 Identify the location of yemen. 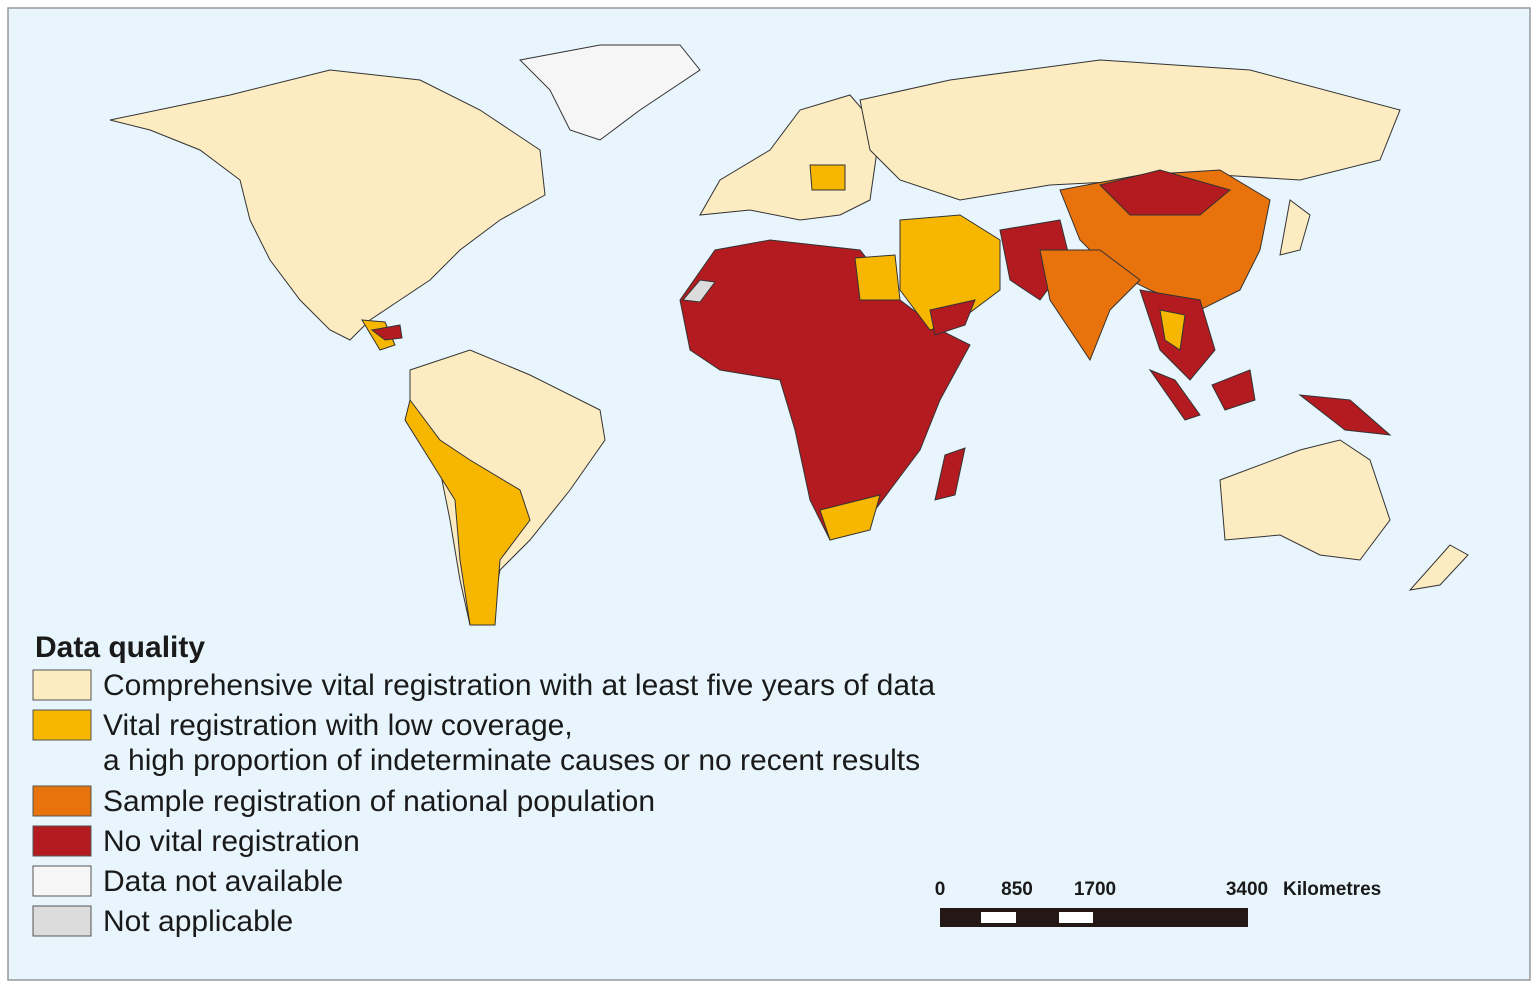
(952, 317).